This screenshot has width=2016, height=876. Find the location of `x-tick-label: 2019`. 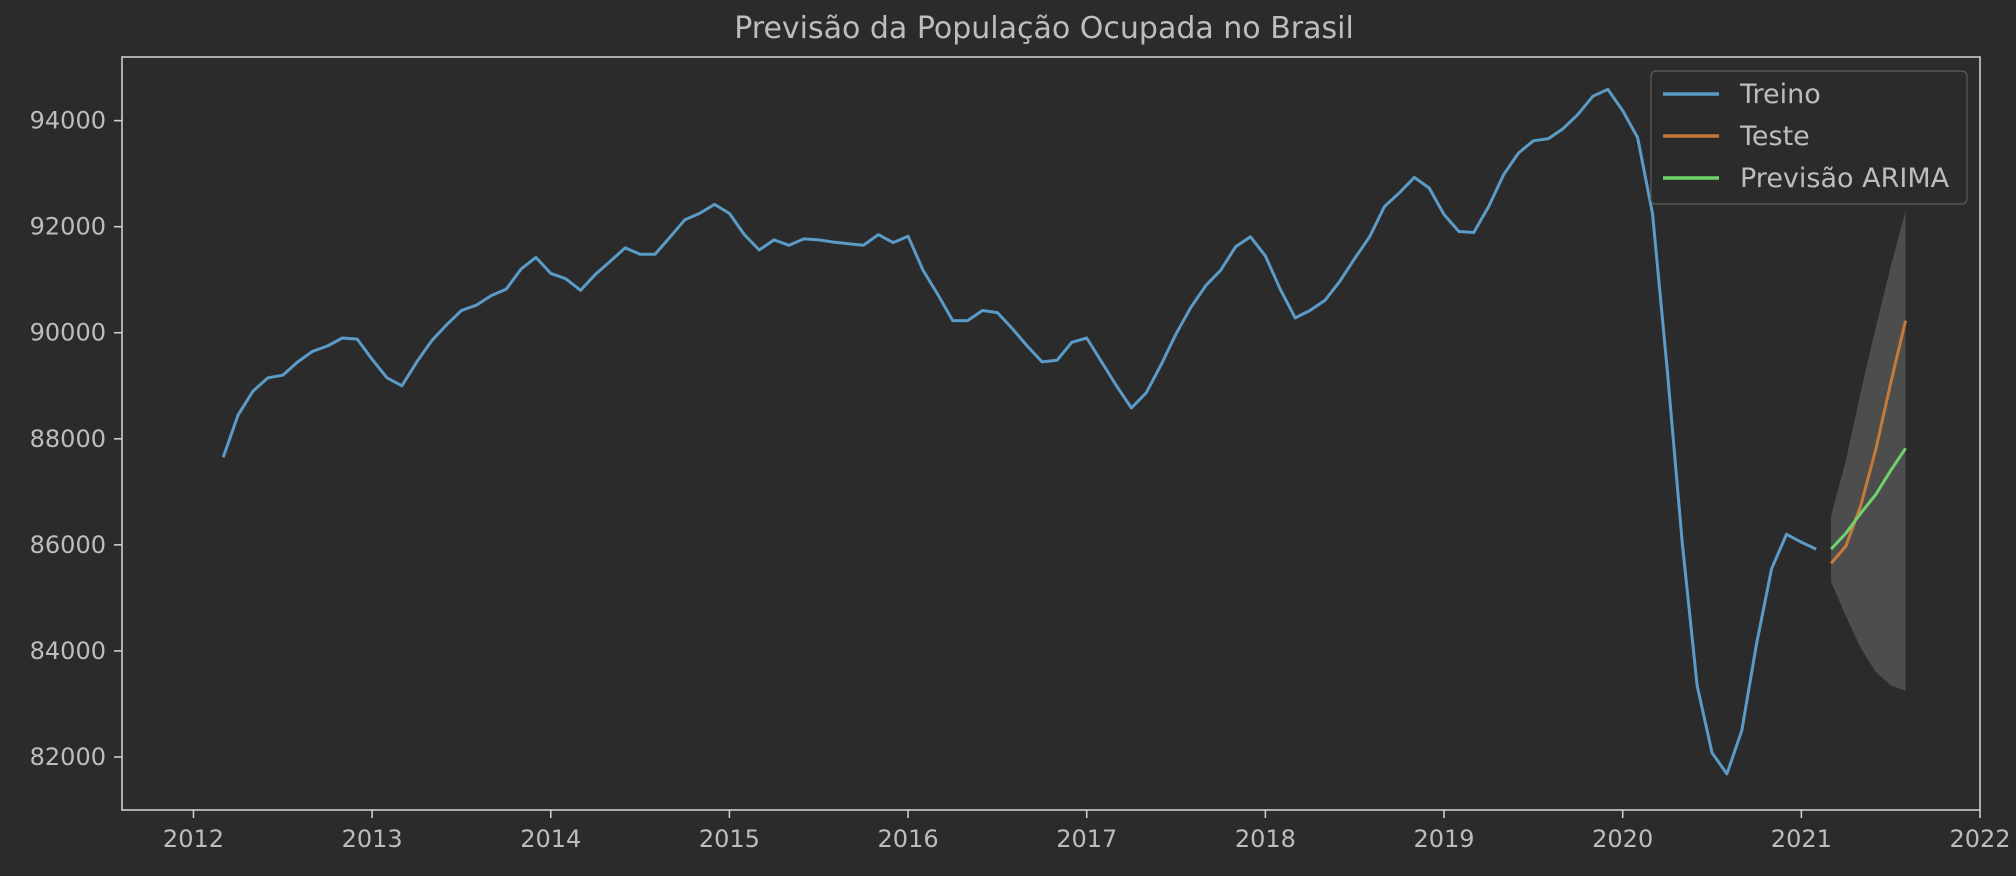

x-tick-label: 2019 is located at coordinates (1443, 839).